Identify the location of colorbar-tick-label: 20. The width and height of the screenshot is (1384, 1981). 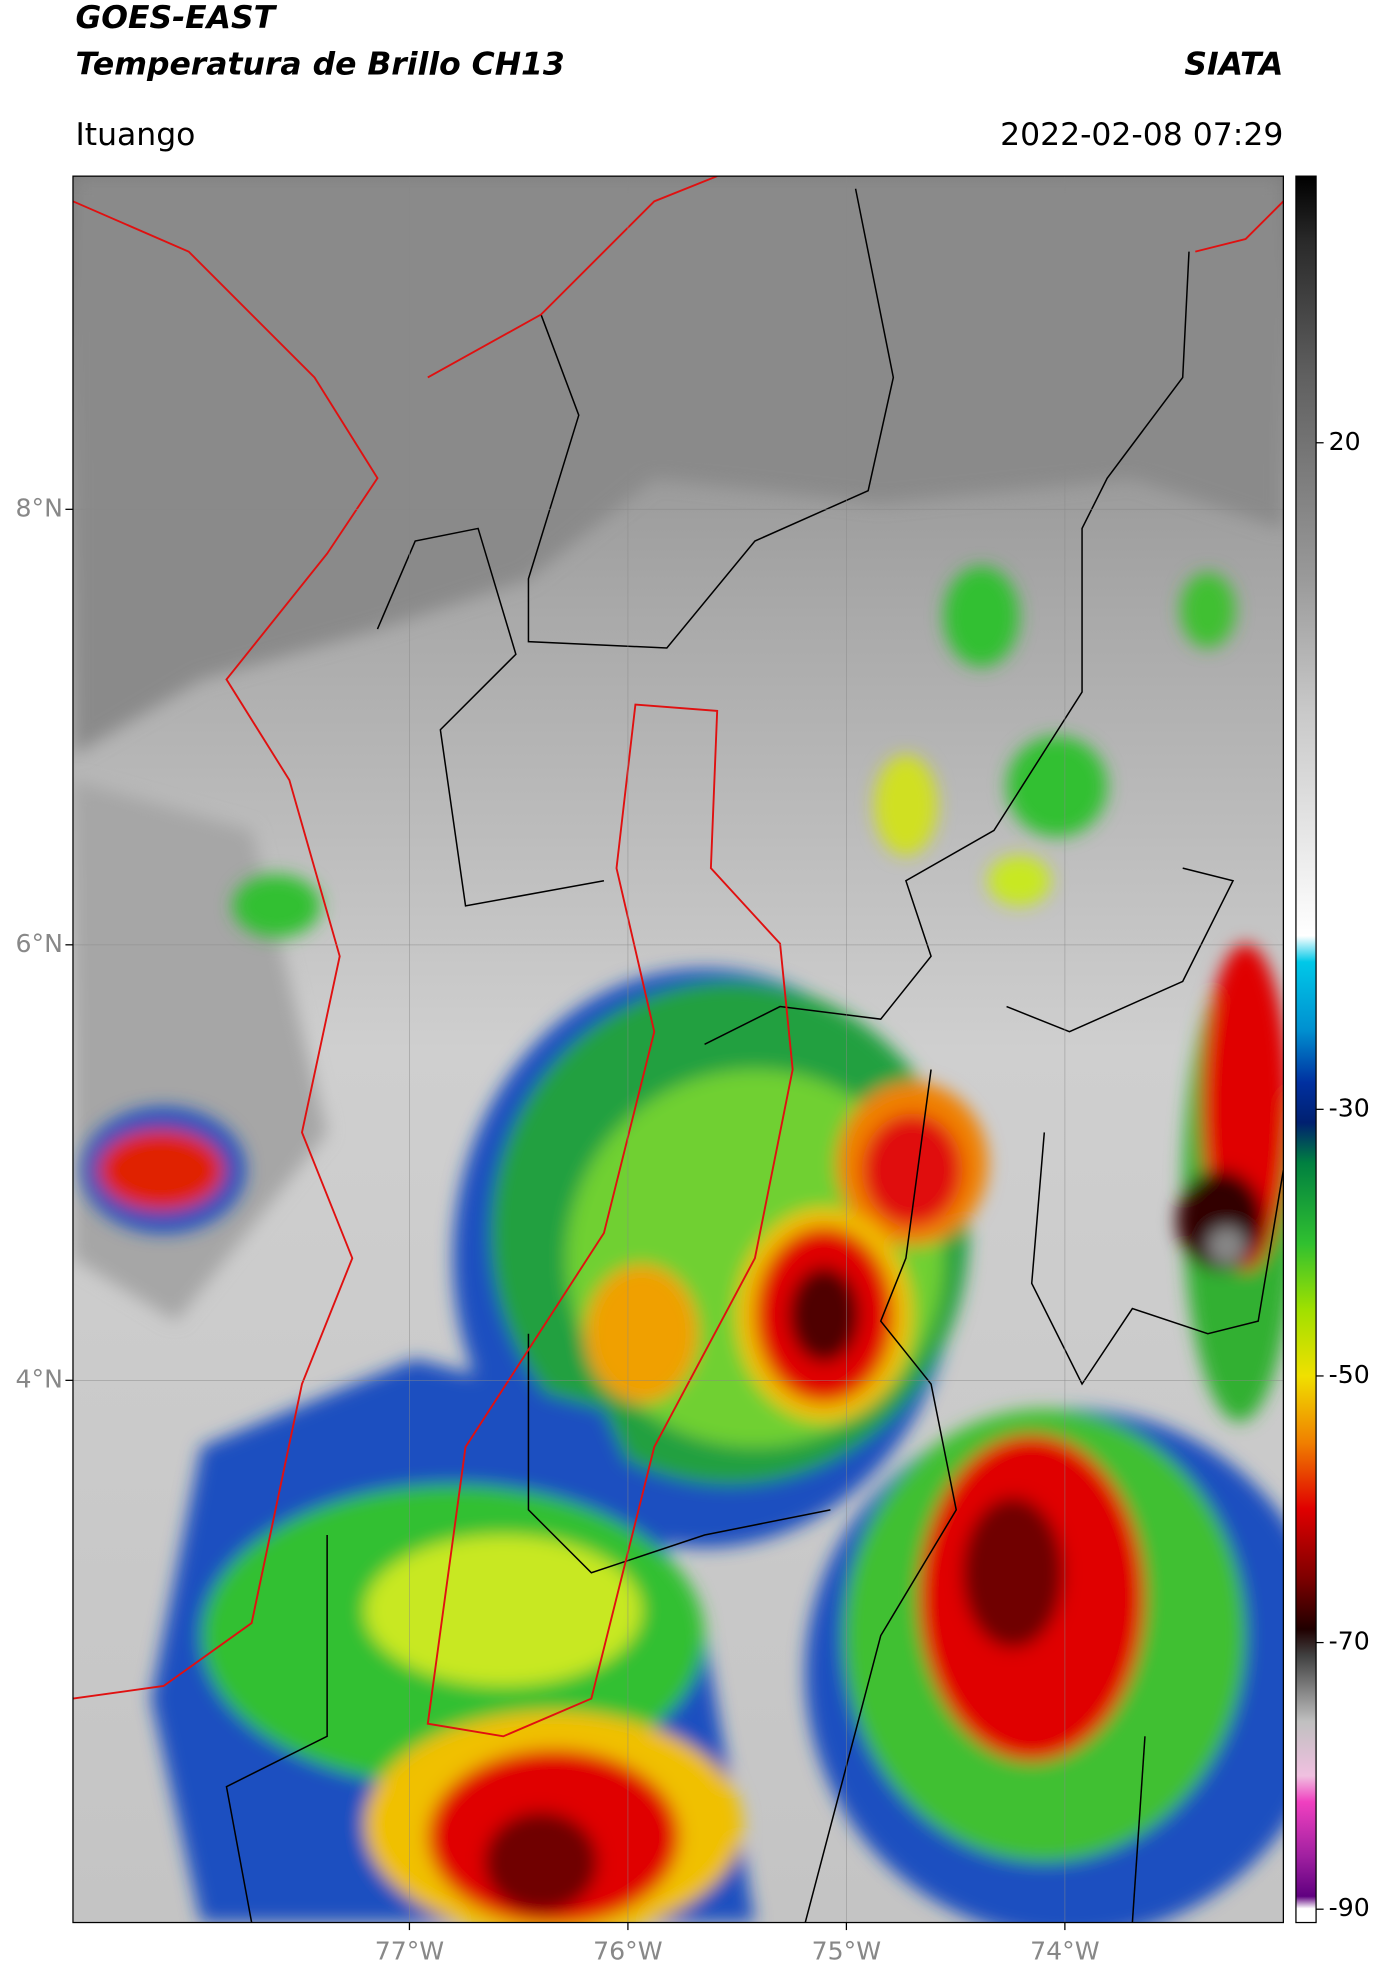
(1345, 441).